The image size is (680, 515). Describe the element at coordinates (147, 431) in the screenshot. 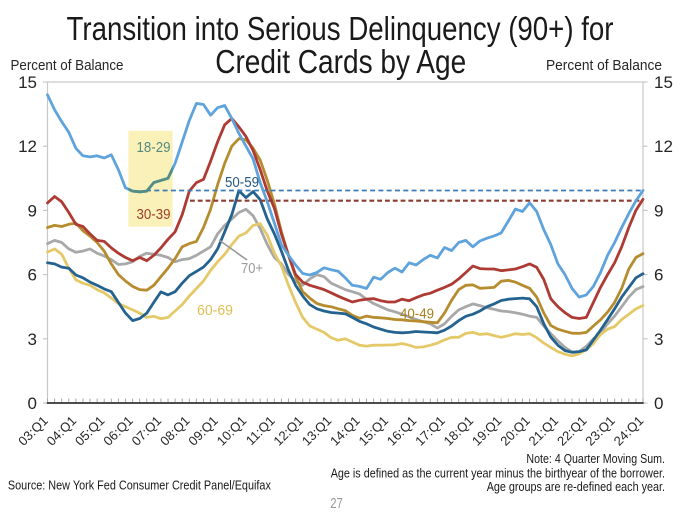

I see `svg-text: 07:Q1` at that location.